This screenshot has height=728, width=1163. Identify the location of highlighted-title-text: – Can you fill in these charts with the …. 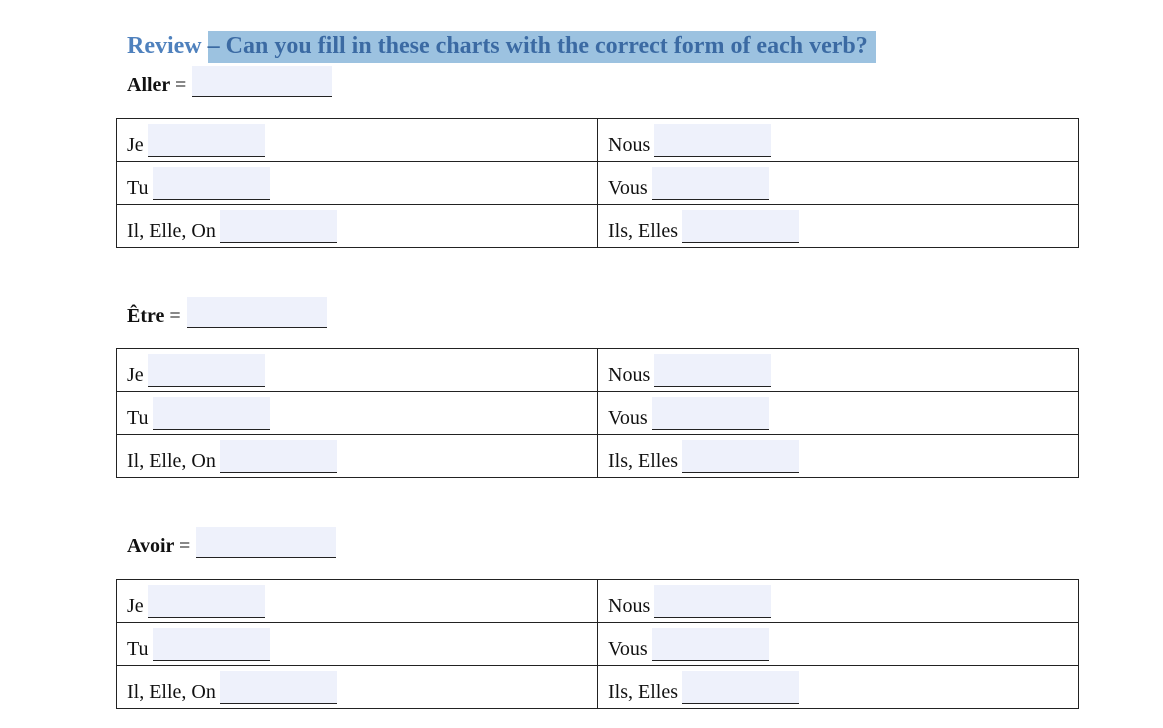
(541, 47).